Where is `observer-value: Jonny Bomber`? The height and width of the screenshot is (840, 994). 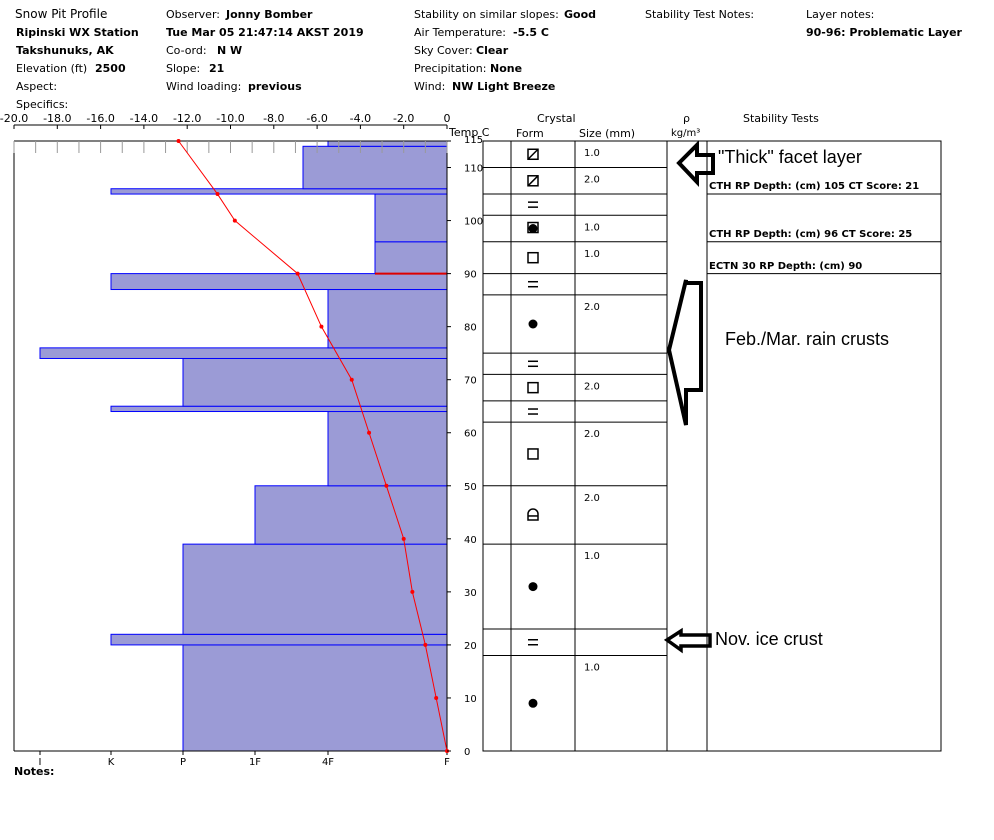 observer-value: Jonny Bomber is located at coordinates (269, 14).